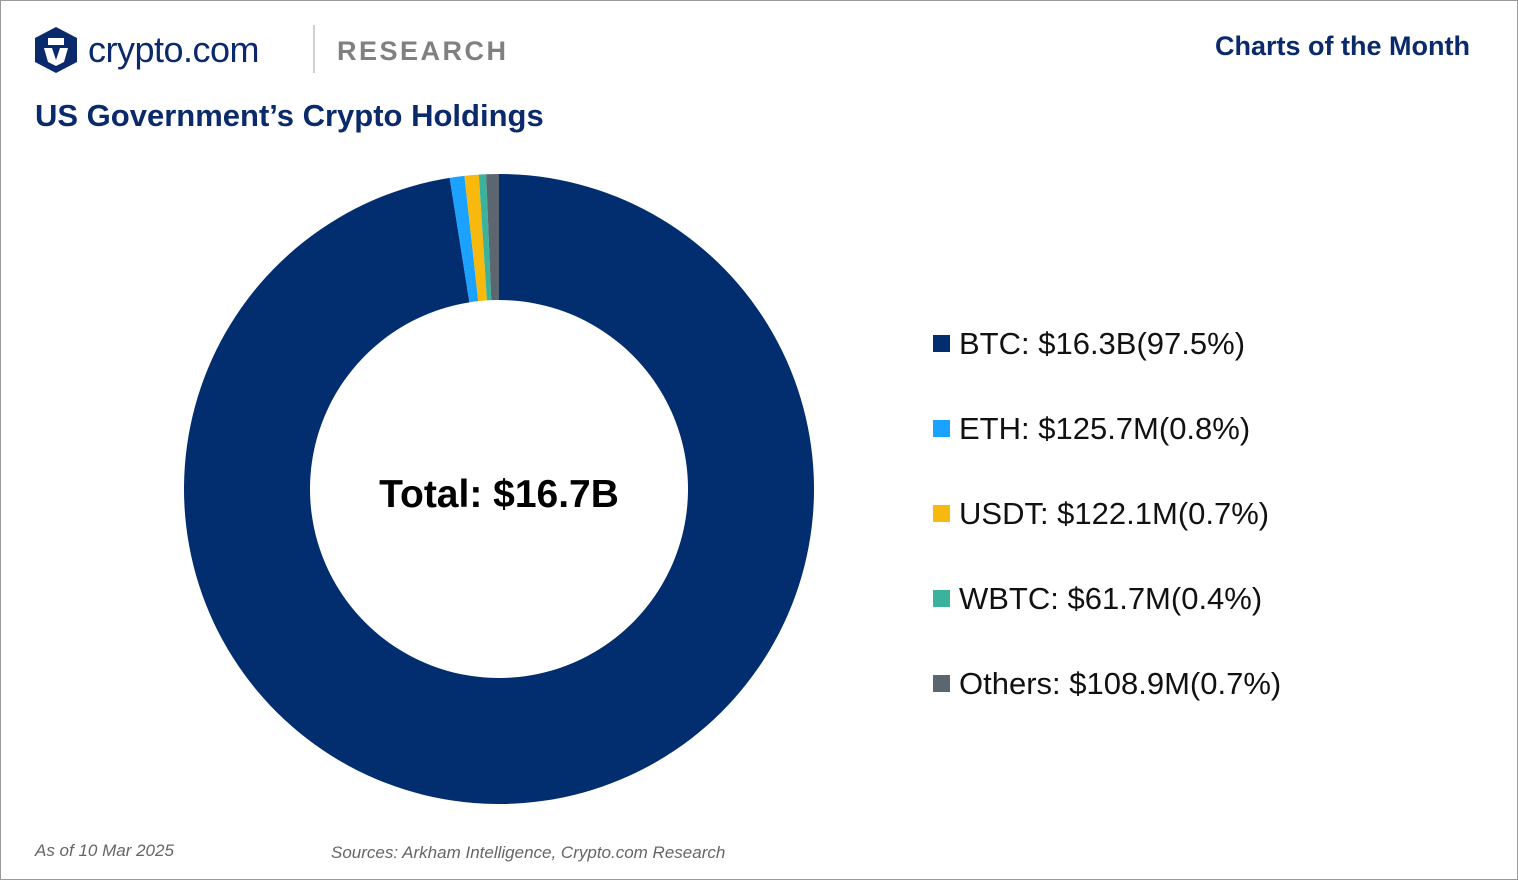 This screenshot has height=880, width=1518. I want to click on legend-item-wbtc: WBTC: $61.7M(0.4%), so click(1107, 598).